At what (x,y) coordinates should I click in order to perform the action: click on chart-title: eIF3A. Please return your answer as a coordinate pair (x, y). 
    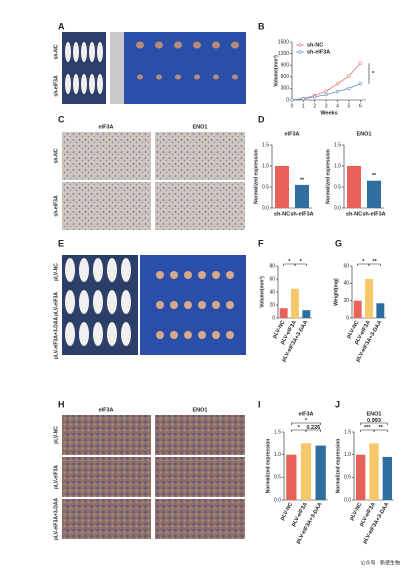
    Looking at the image, I should click on (306, 414).